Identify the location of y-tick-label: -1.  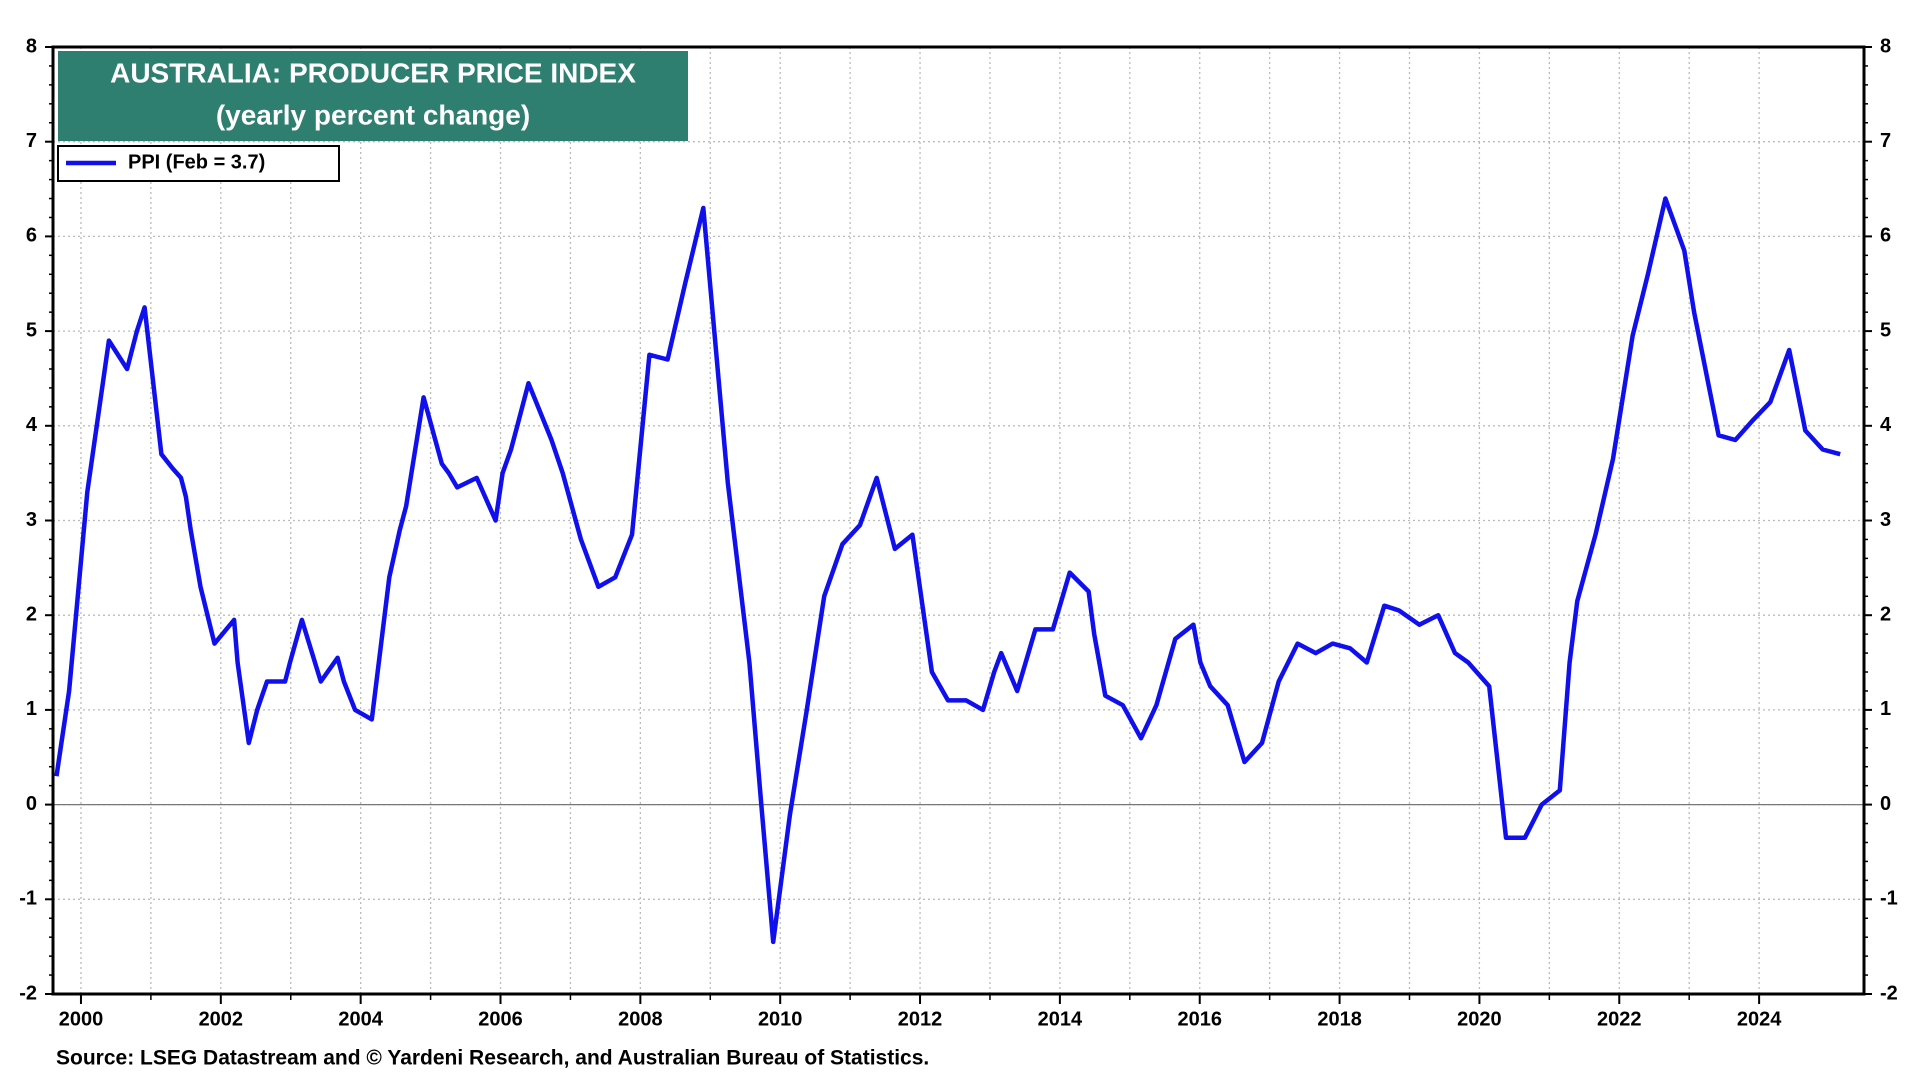
(28, 899).